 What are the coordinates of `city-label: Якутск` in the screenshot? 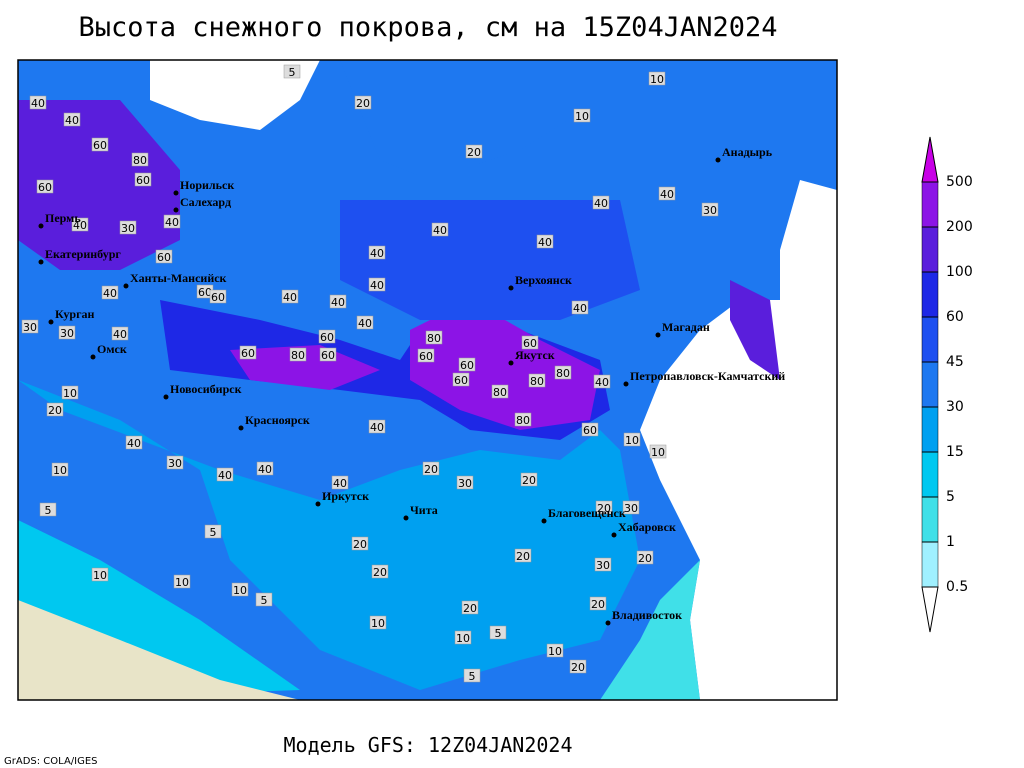 It's located at (535, 355).